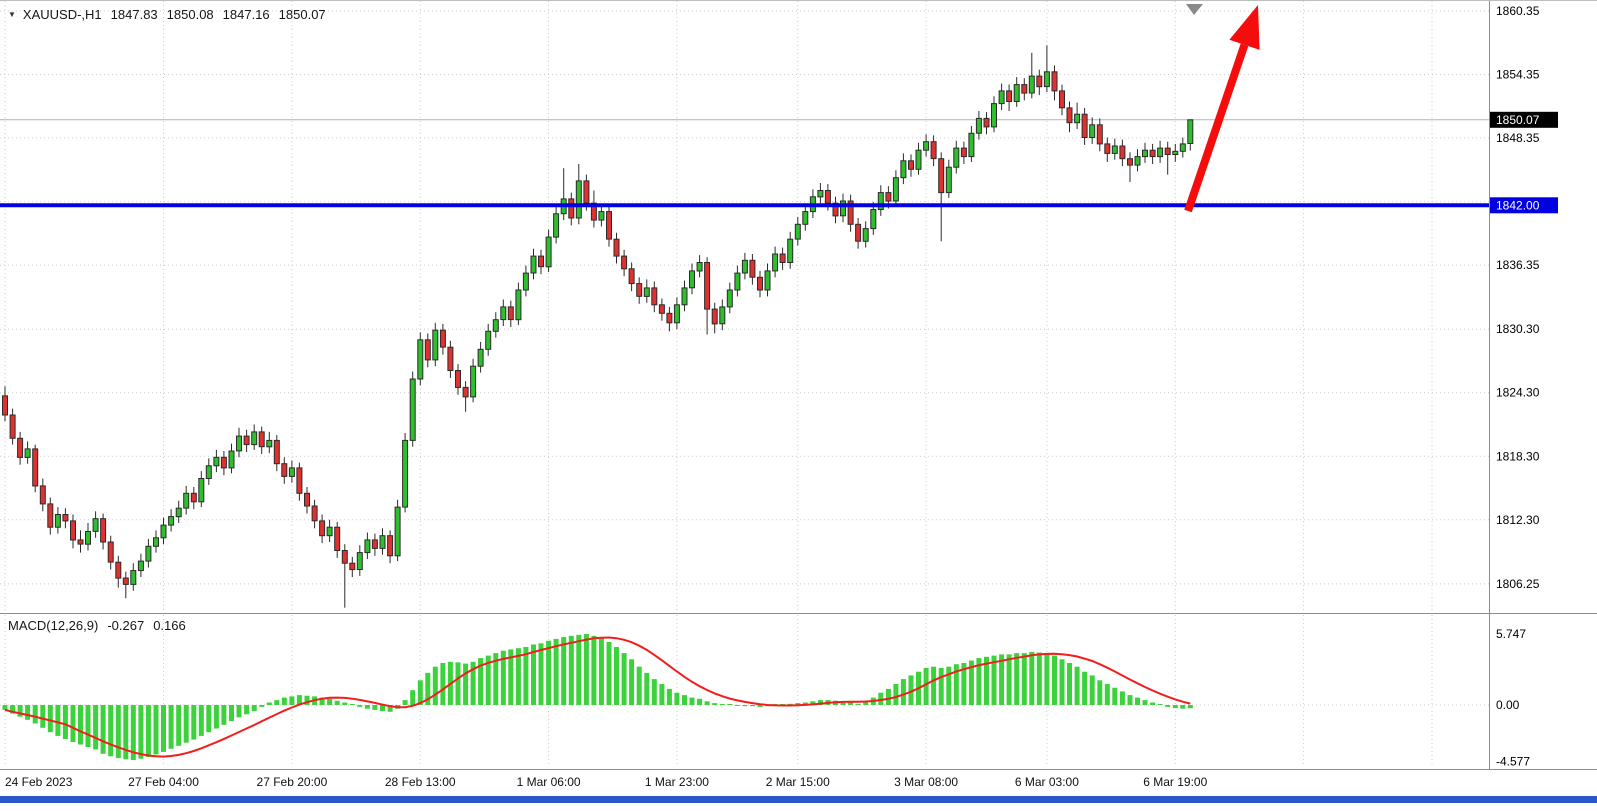  I want to click on symbol-period-label: XAUUSD-,H1, so click(62, 14).